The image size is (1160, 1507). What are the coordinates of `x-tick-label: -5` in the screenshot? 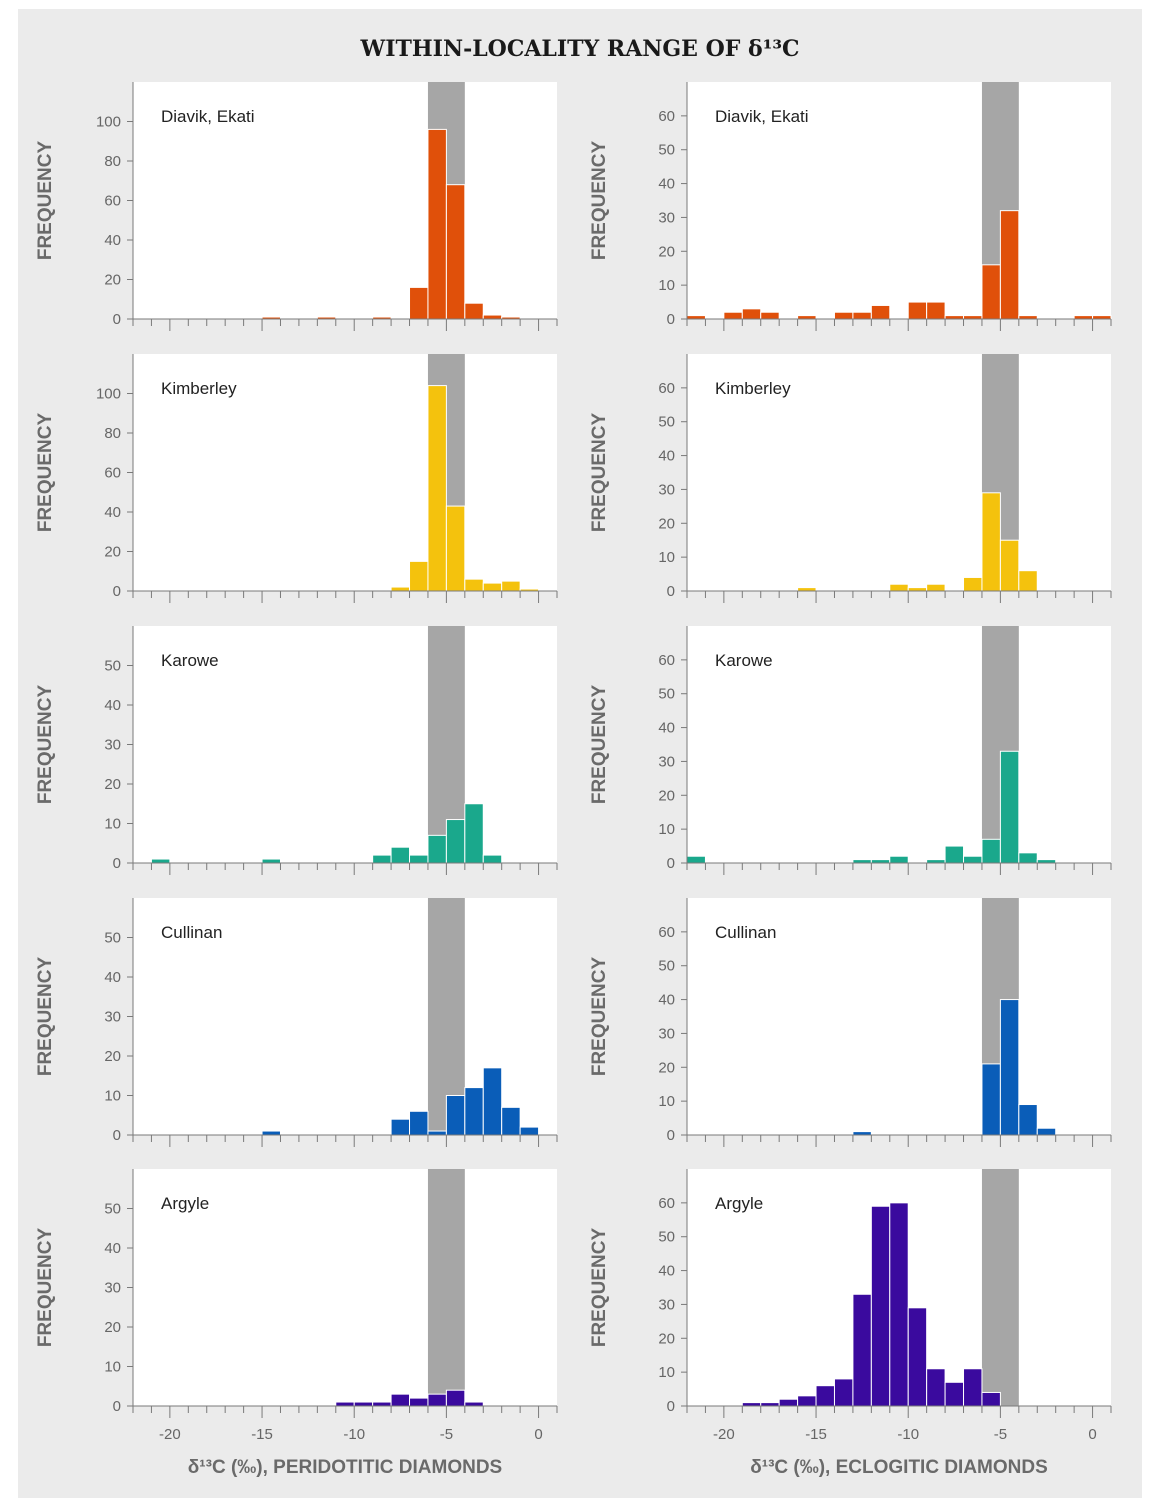 It's located at (1000, 1434).